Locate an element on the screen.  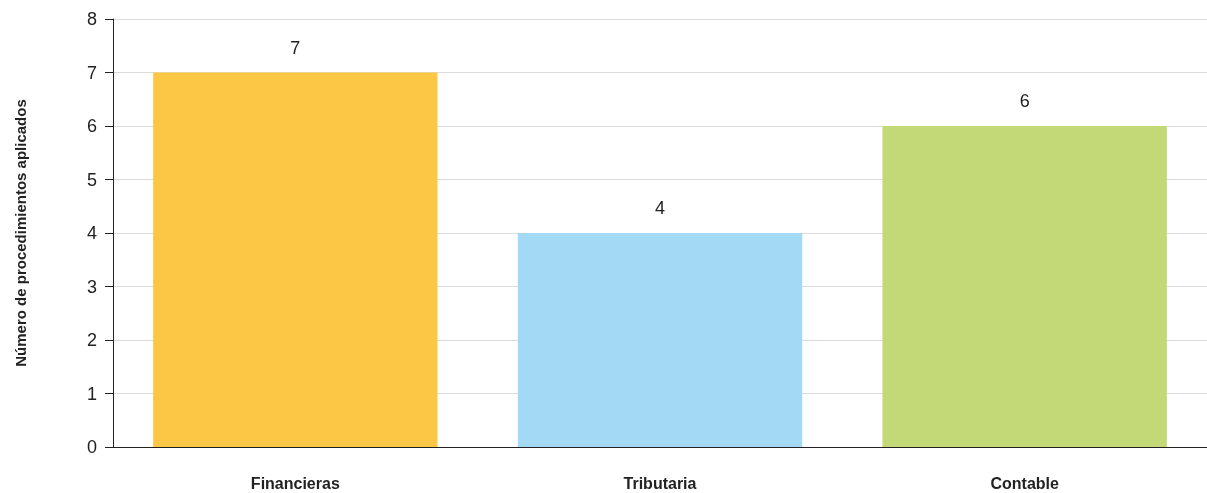
y-tick-label: 5 is located at coordinates (91, 179).